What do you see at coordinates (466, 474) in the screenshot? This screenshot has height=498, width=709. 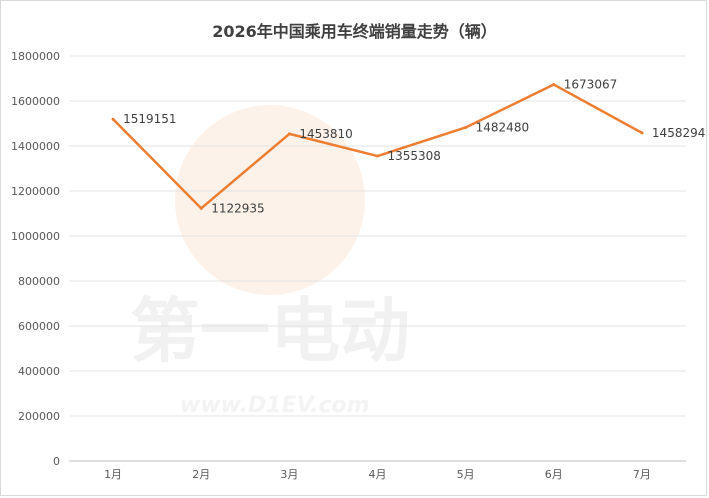 I see `x-tick-label: 5月` at bounding box center [466, 474].